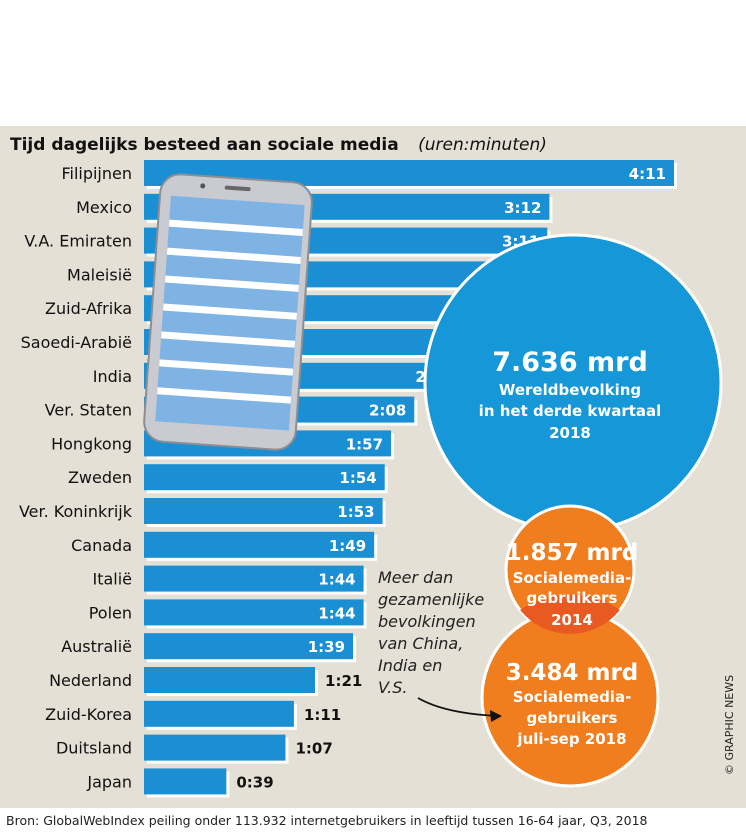 The image size is (746, 840). I want to click on annotation-line-5: India en, so click(410, 665).